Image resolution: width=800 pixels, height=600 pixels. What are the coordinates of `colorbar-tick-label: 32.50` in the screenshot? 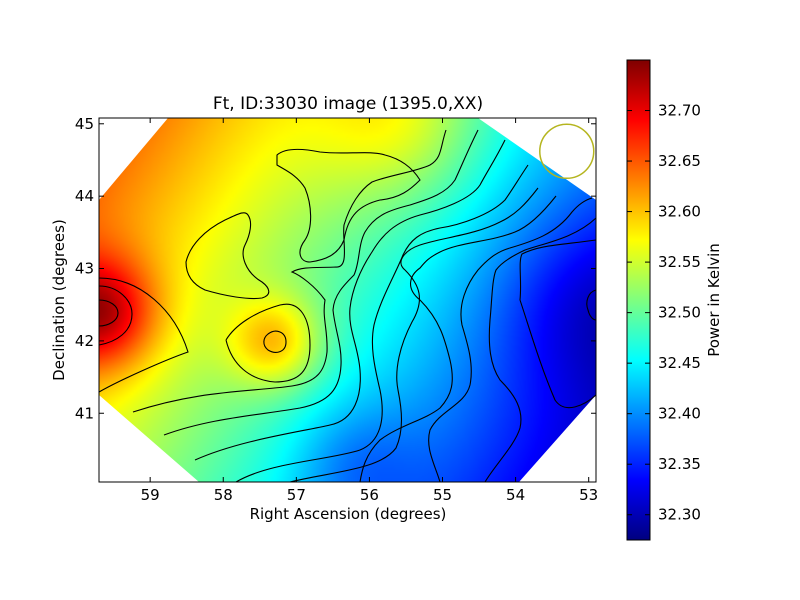 It's located at (679, 313).